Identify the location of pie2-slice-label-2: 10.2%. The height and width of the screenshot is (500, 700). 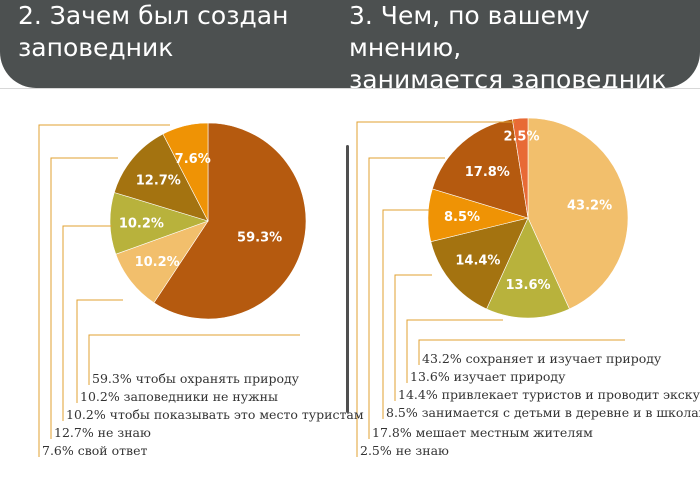
(141, 224).